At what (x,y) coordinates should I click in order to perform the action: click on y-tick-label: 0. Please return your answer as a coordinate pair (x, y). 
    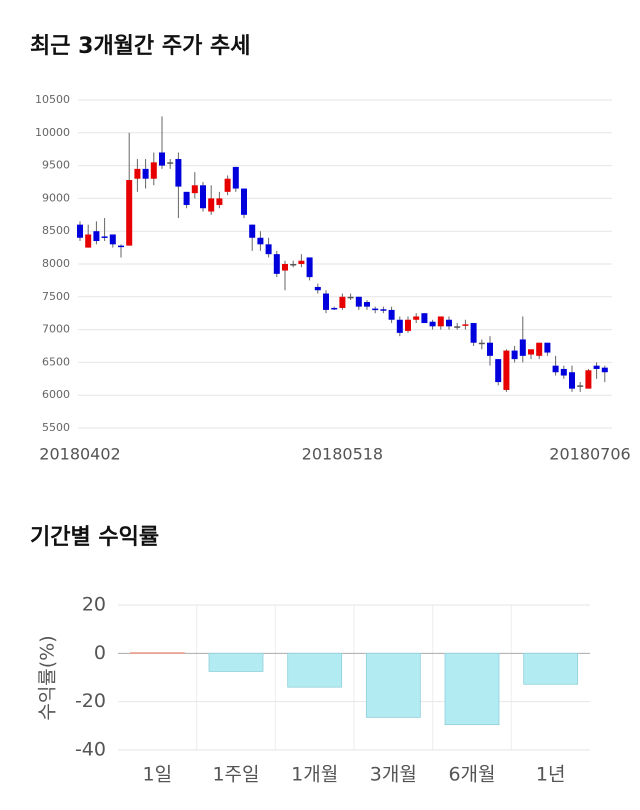
    Looking at the image, I should click on (100, 653).